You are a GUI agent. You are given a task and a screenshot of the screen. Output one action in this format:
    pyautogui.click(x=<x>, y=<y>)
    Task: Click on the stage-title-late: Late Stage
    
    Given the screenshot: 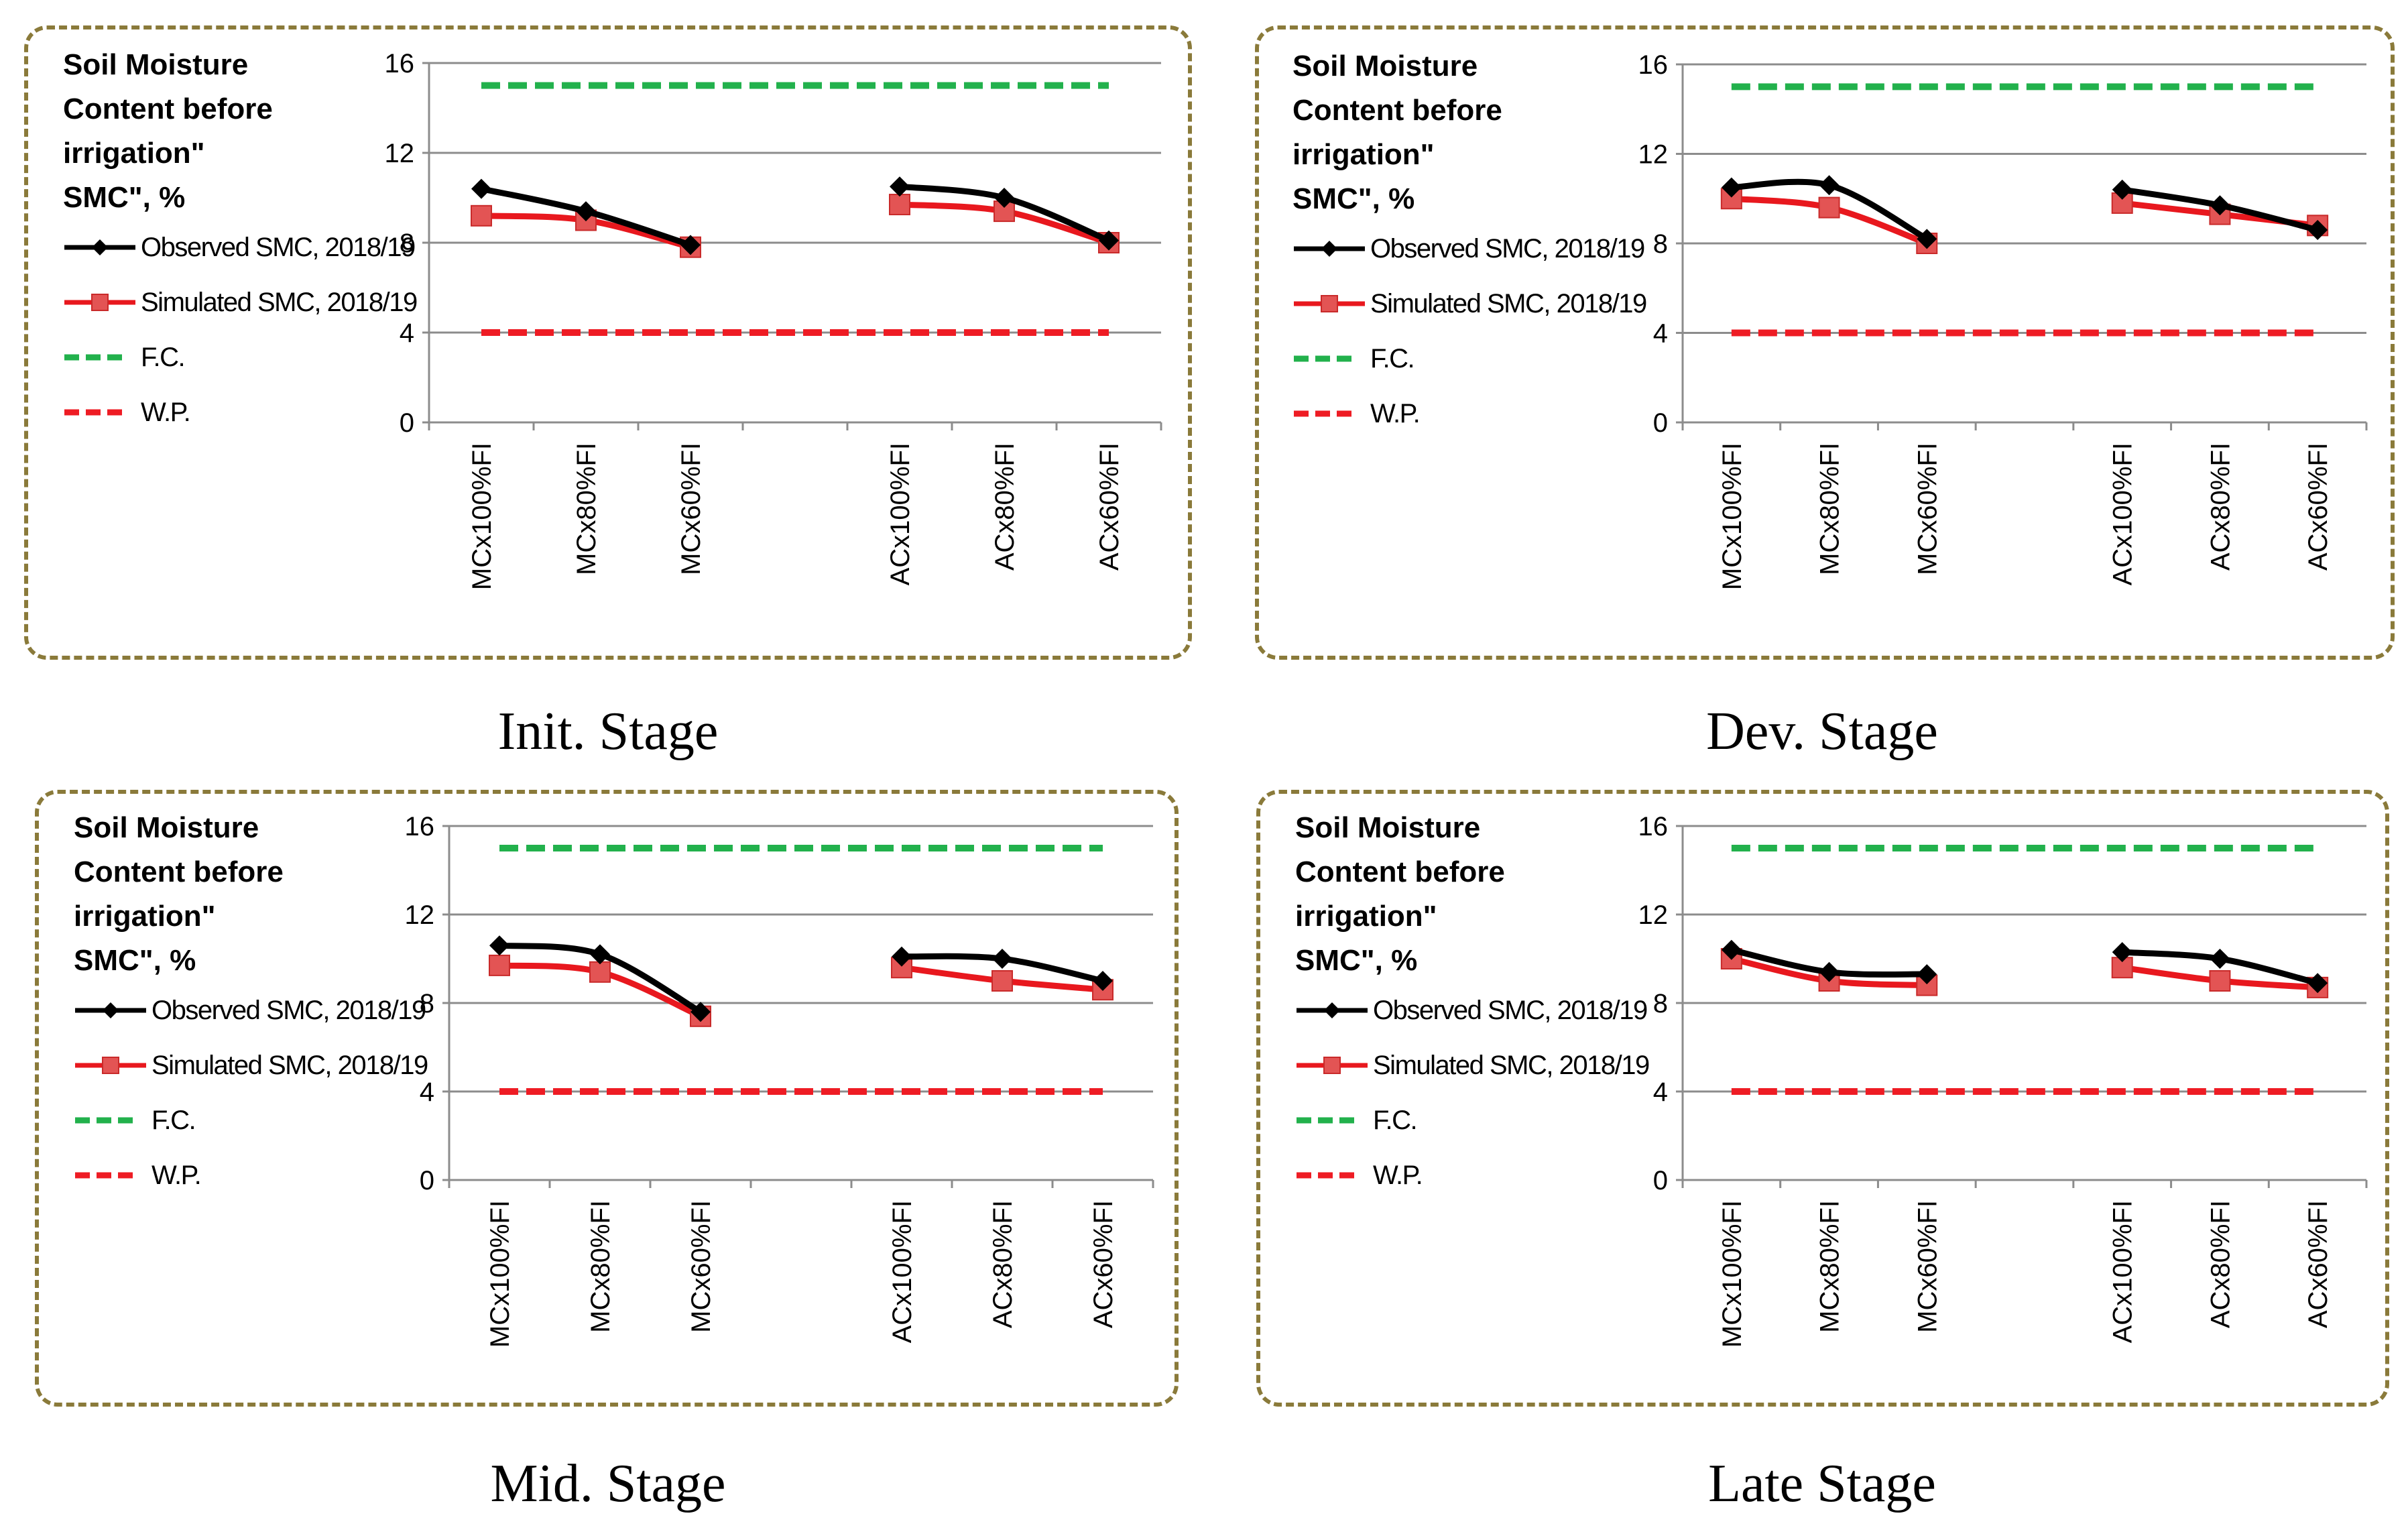 What is the action you would take?
    pyautogui.click(x=1822, y=1483)
    